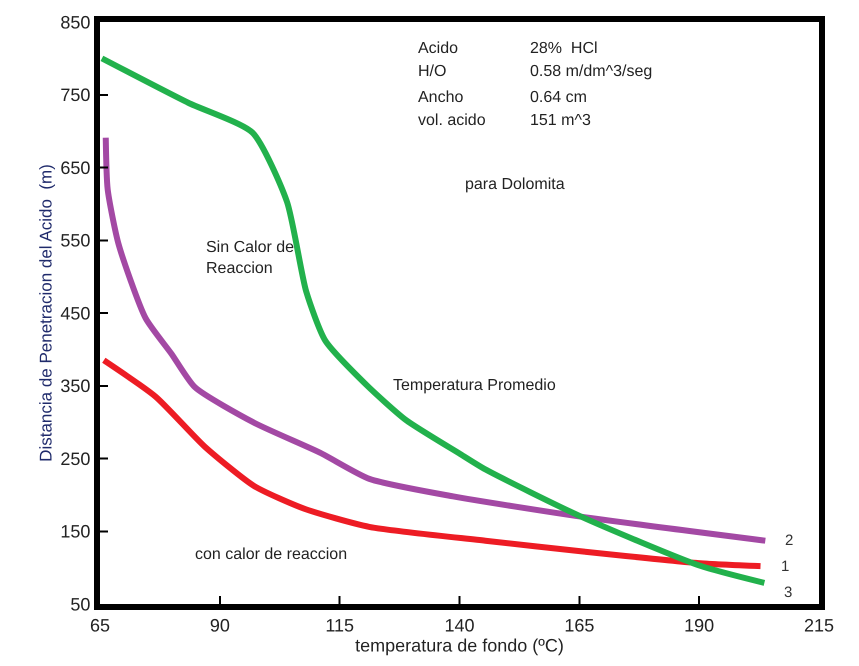 The image size is (859, 666). Describe the element at coordinates (579, 626) in the screenshot. I see `x-tick-label: 165` at that location.